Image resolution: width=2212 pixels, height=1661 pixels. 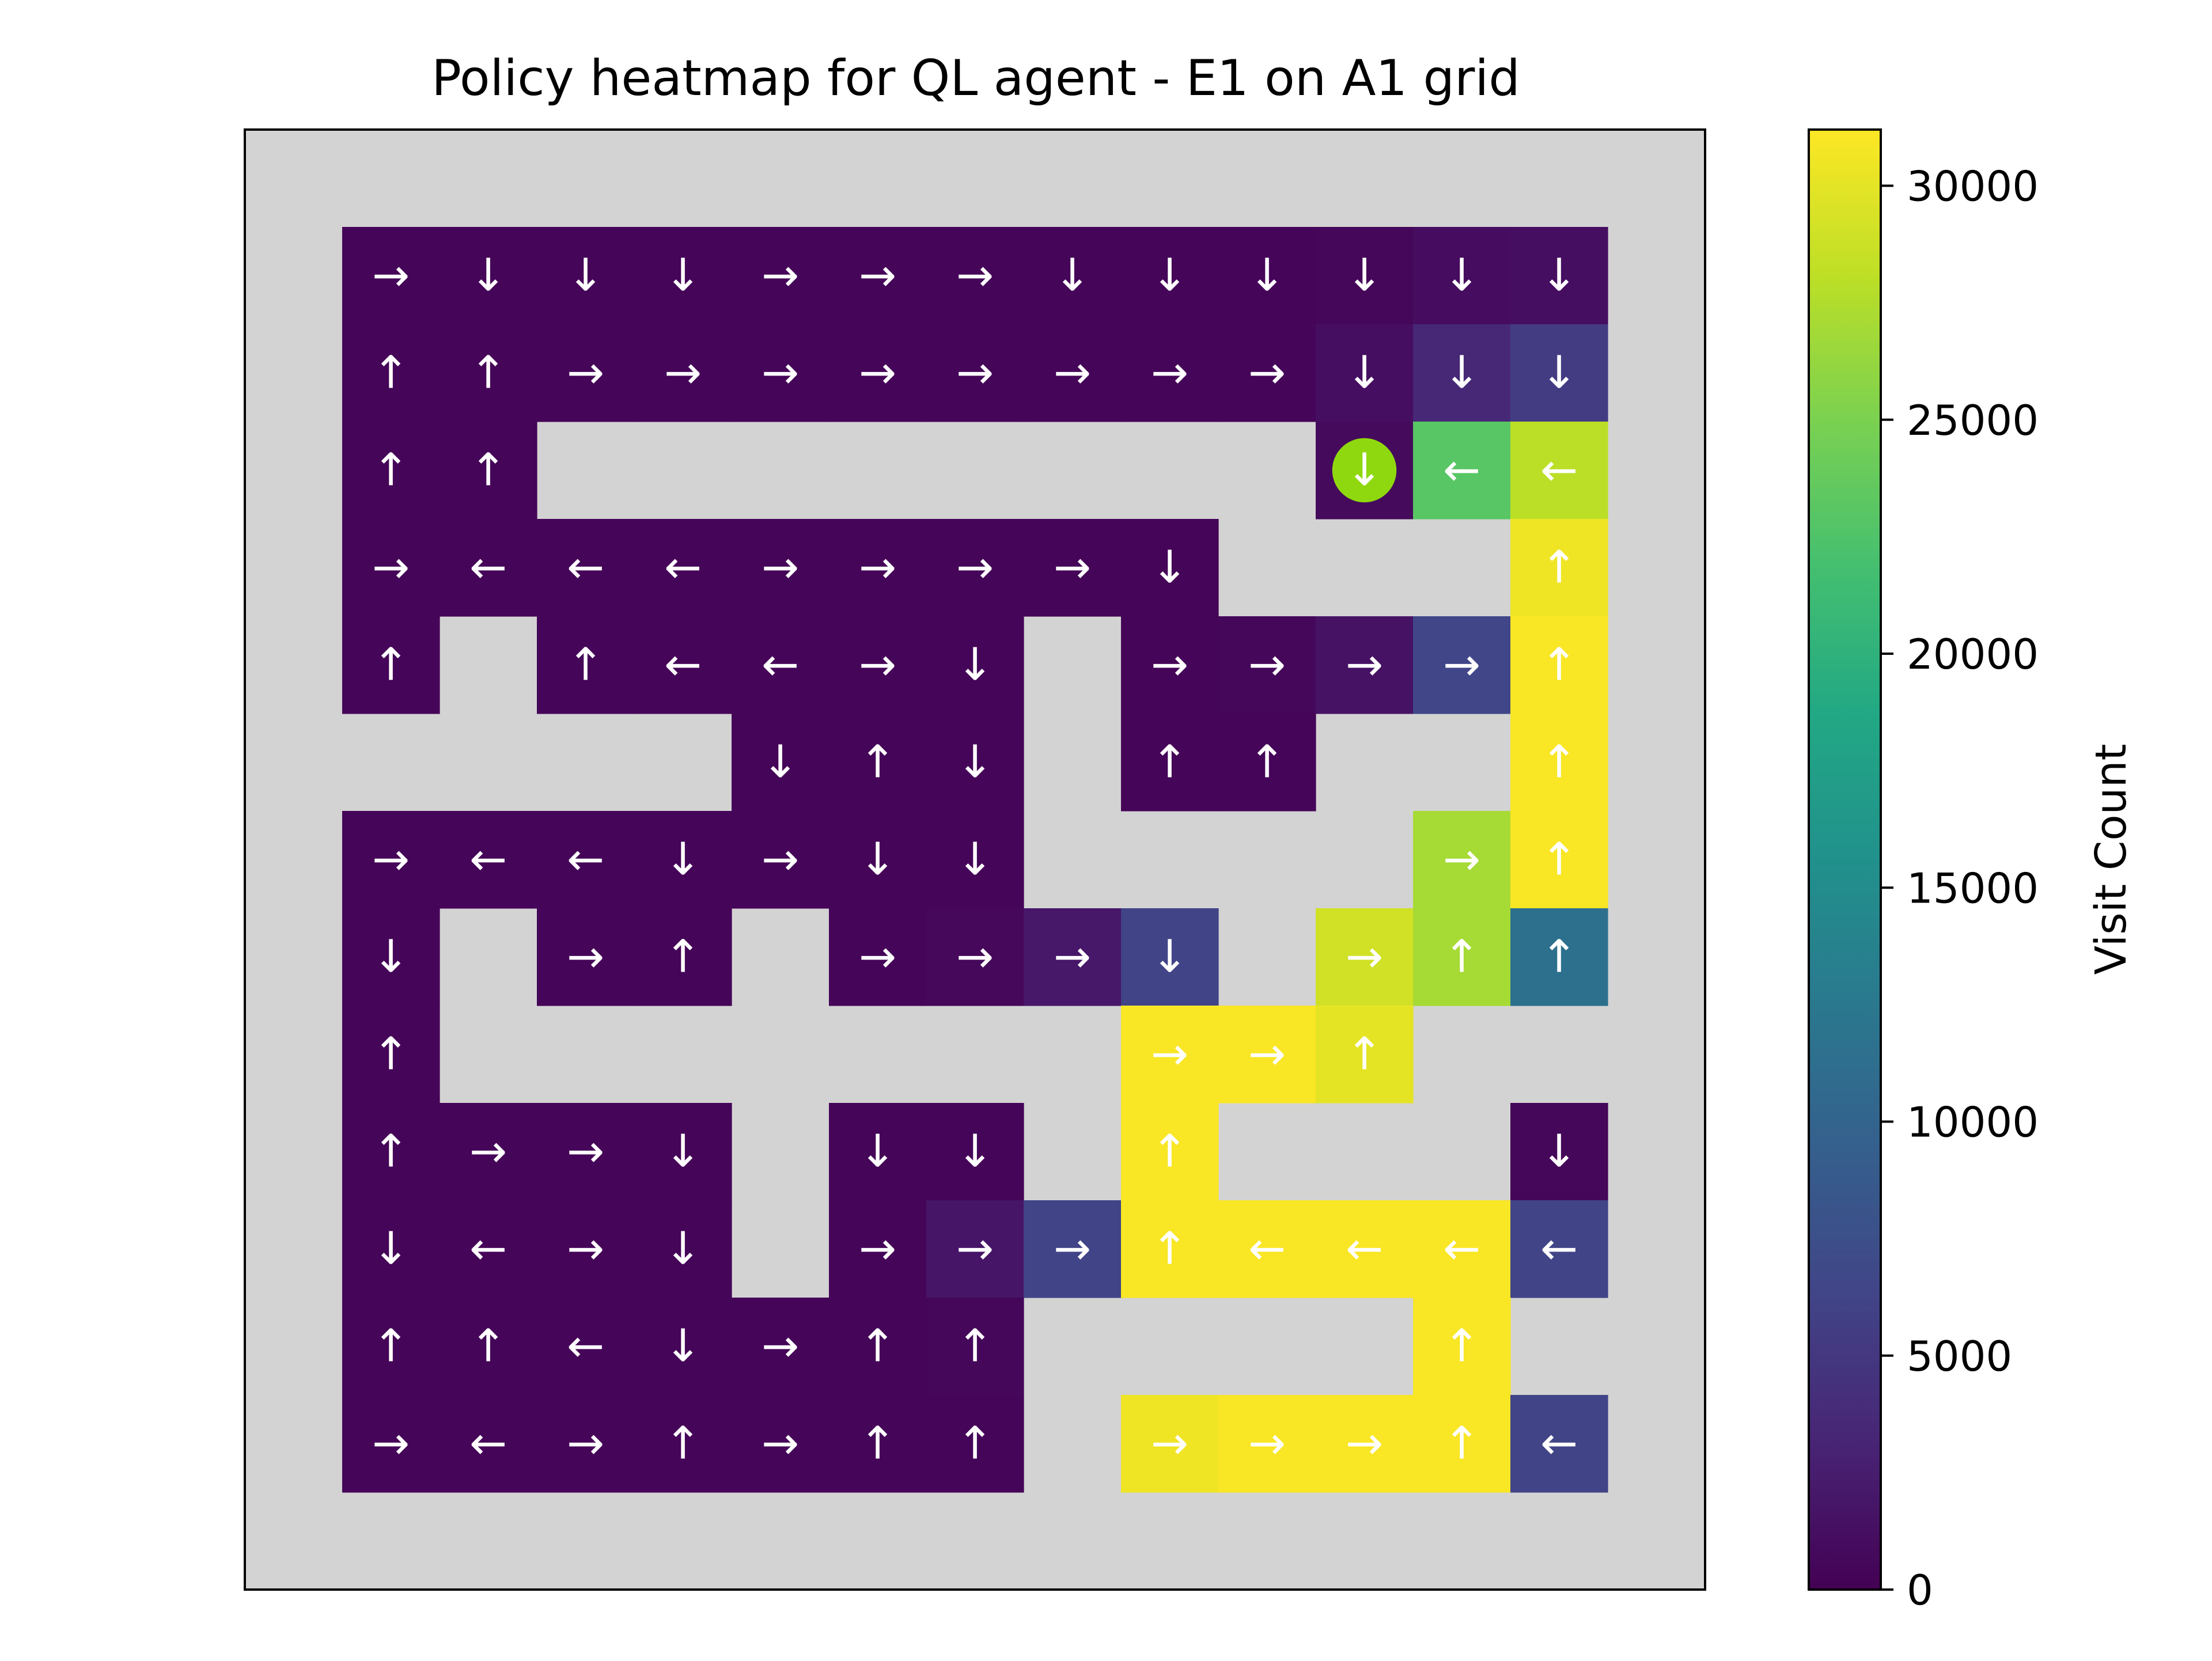 What do you see at coordinates (1973, 1122) in the screenshot?
I see `colorbar-tick-label: 10000` at bounding box center [1973, 1122].